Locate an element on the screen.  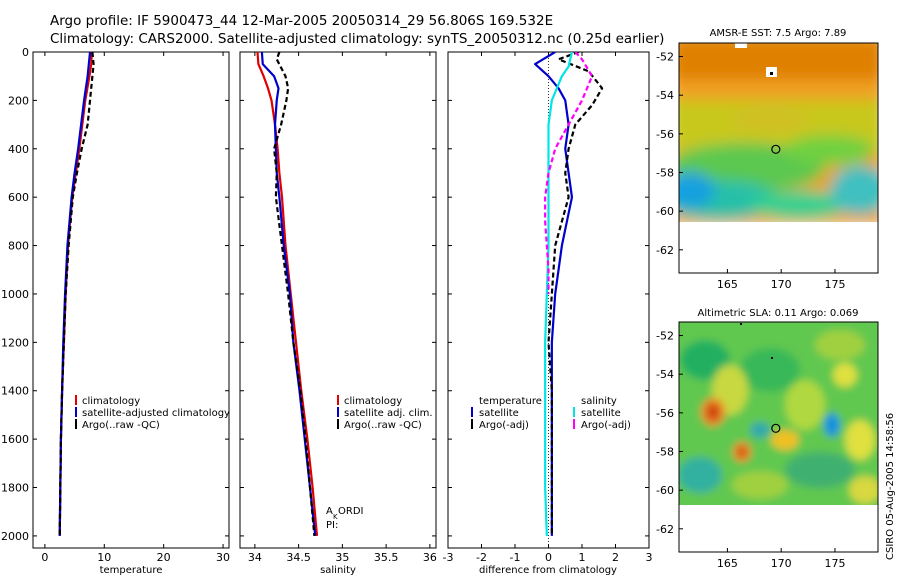
legend-title-salinity: salinity is located at coordinates (599, 401).